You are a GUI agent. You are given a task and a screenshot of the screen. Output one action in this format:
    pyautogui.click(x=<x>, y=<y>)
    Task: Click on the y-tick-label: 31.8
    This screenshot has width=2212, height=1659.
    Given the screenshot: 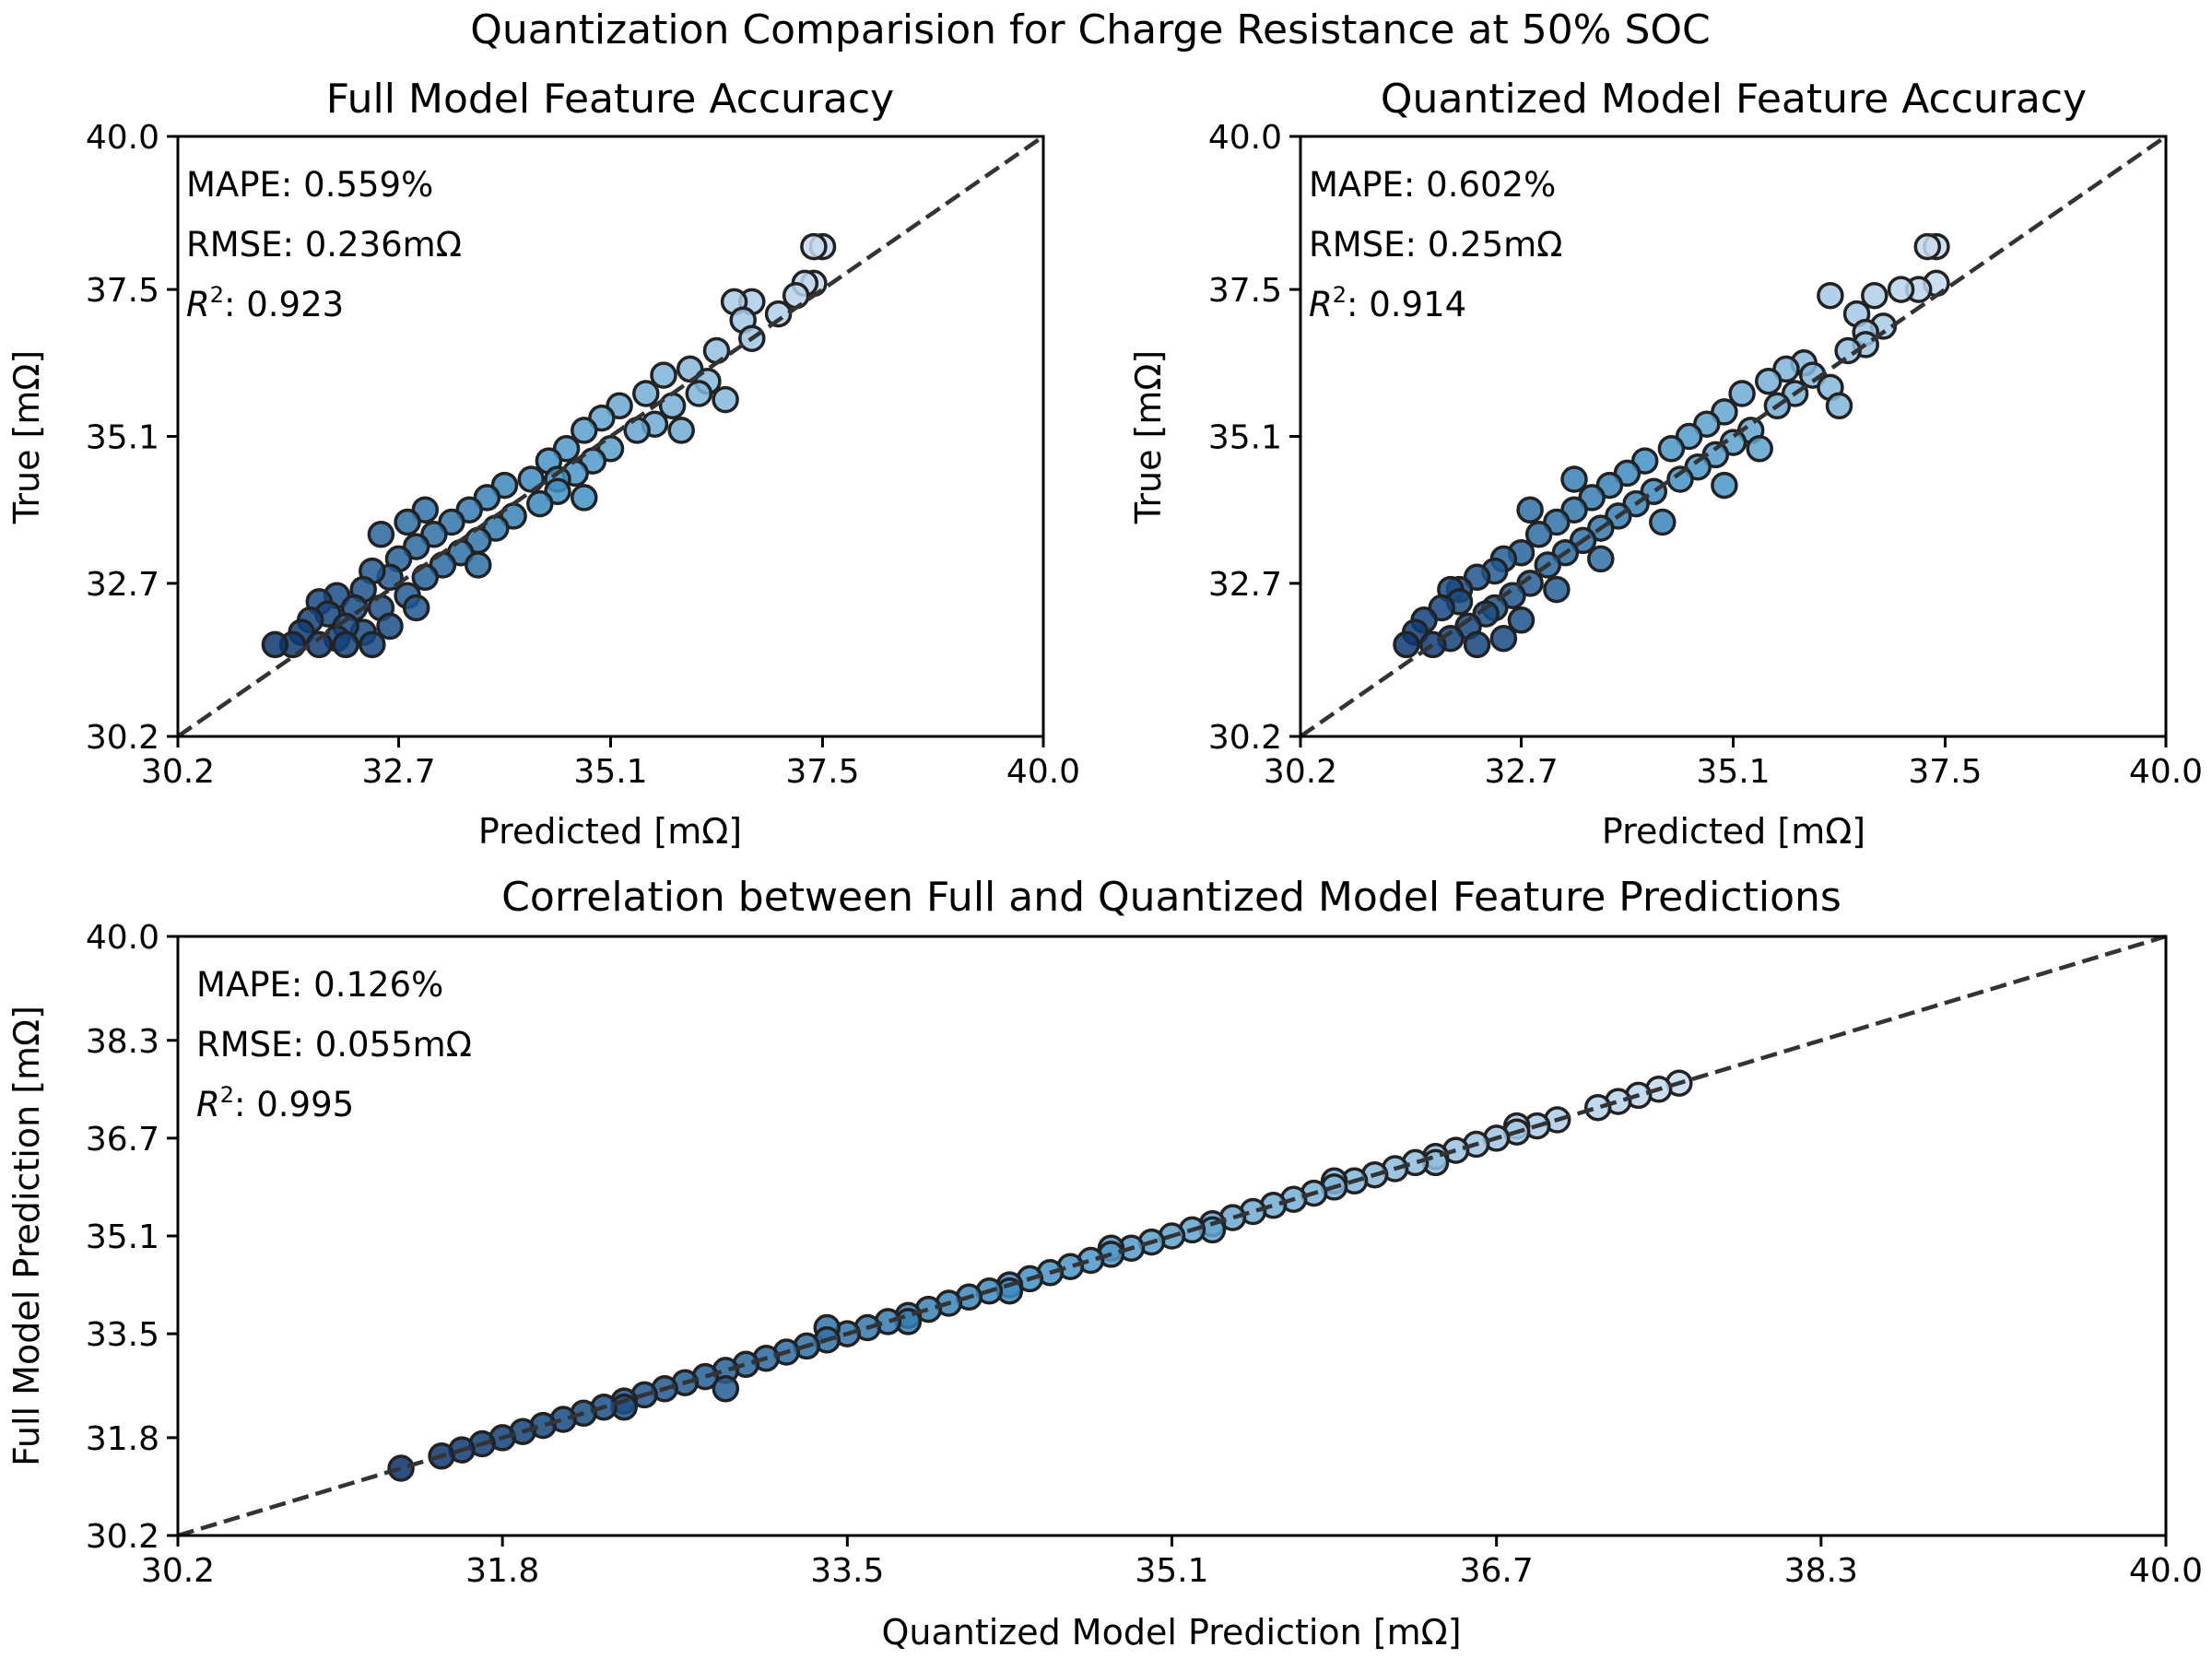 What is the action you would take?
    pyautogui.click(x=122, y=1439)
    